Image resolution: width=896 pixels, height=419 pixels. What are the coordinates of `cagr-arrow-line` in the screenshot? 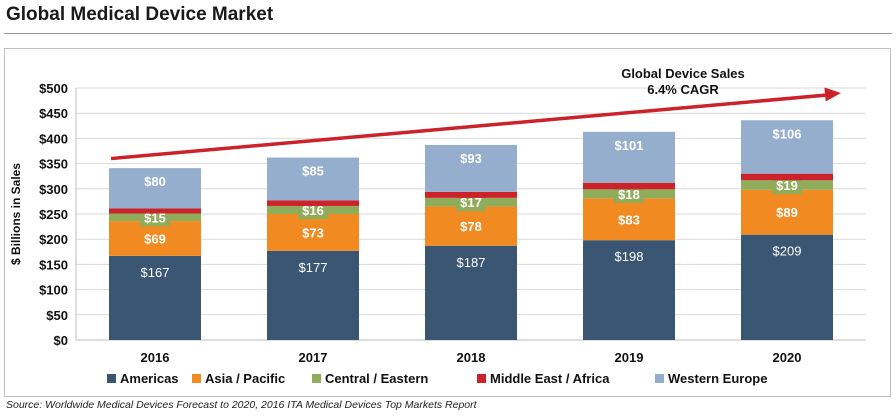 It's located at (469, 127).